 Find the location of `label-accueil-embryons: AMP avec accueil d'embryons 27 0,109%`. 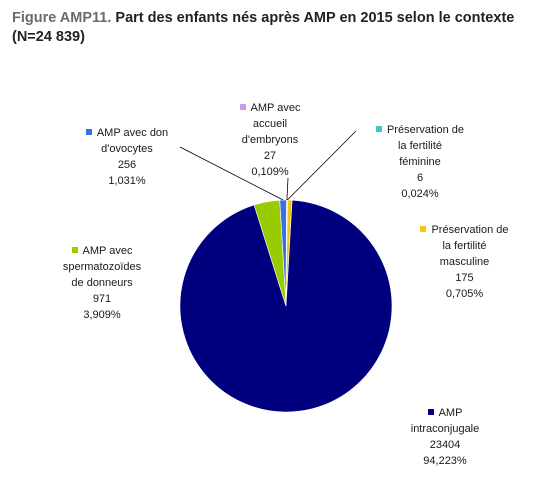

label-accueil-embryons: AMP avec accueil d'embryons 27 0,109% is located at coordinates (270, 140).